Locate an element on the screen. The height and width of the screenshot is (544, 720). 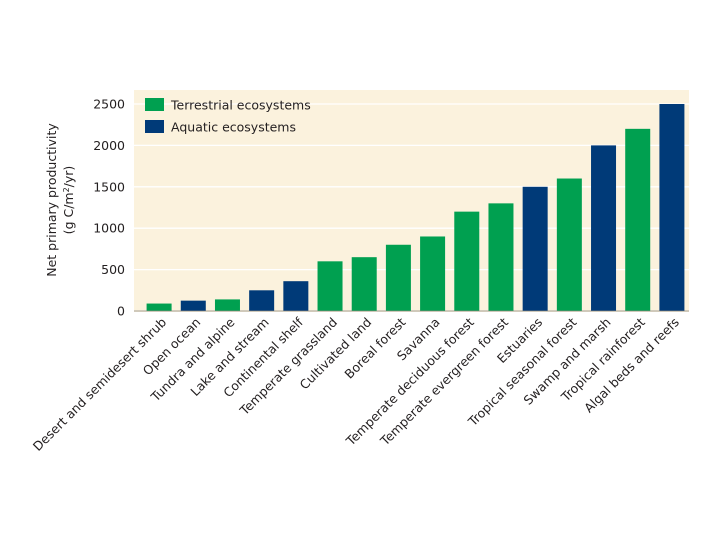
y-axis-label-line1: Net primary productivity is located at coordinates (51, 200).